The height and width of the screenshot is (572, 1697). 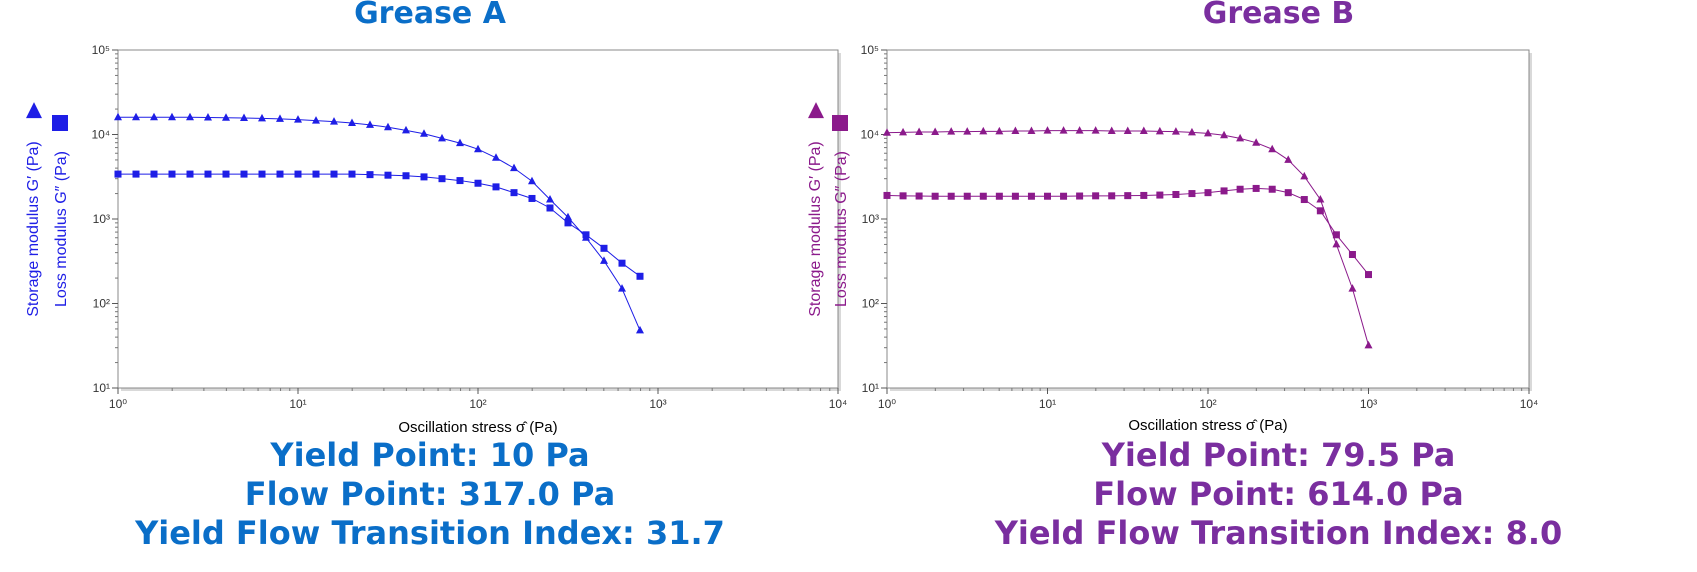 What do you see at coordinates (840, 123) in the screenshot?
I see `square-legend-icon` at bounding box center [840, 123].